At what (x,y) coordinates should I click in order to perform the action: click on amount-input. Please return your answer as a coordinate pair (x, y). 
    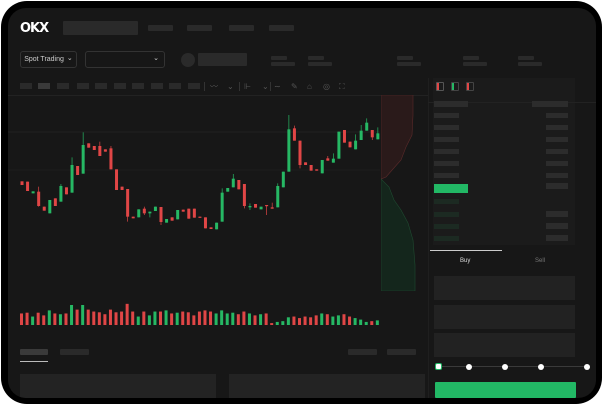
    Looking at the image, I should click on (504, 317).